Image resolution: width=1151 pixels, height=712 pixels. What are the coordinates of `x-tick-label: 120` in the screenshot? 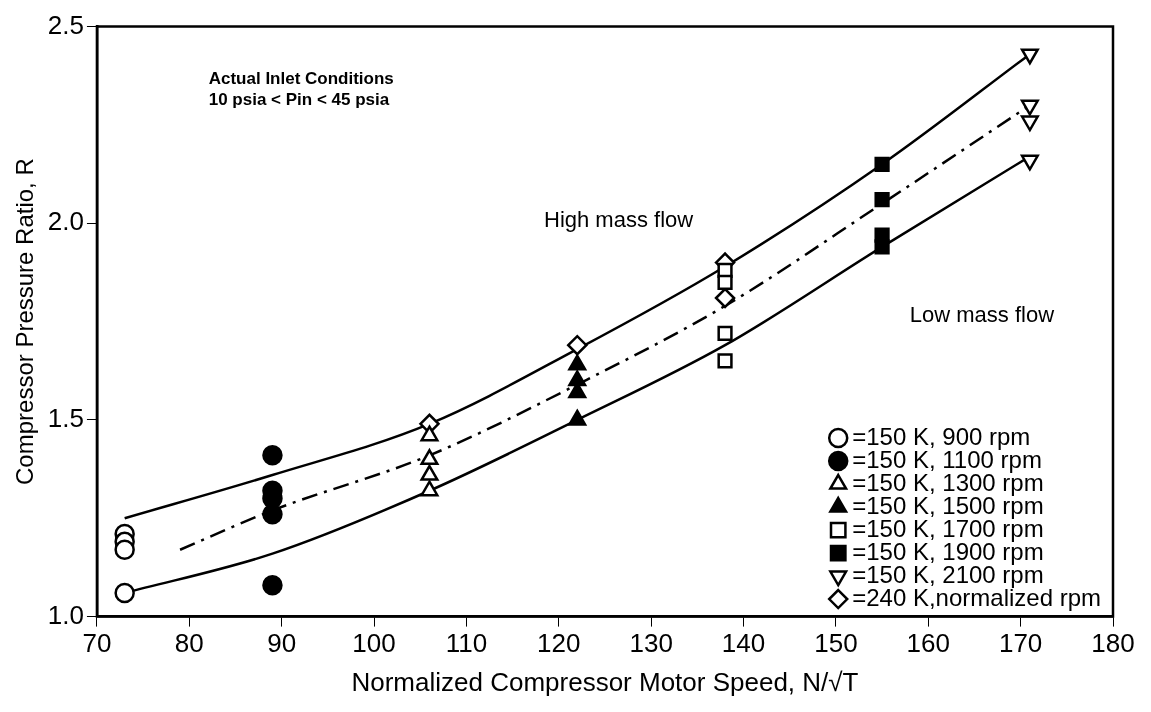 It's located at (559, 643).